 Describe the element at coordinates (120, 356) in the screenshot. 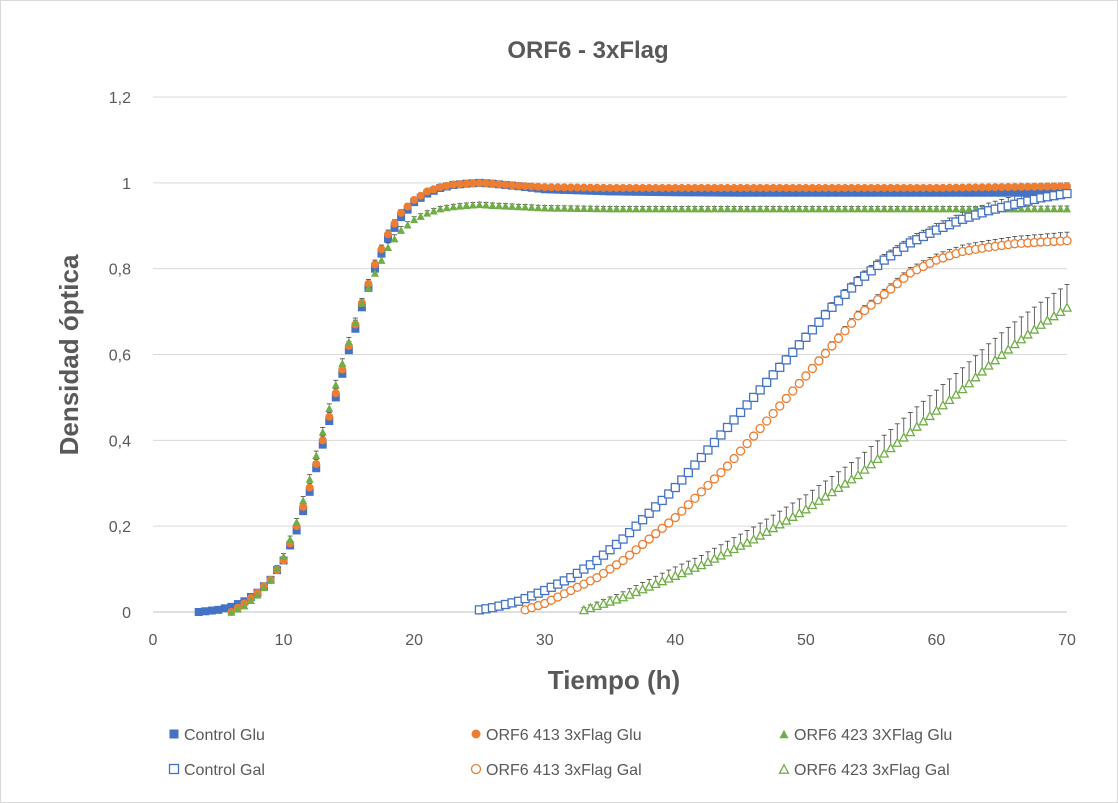

I see `y-tick-label: 0,6` at that location.